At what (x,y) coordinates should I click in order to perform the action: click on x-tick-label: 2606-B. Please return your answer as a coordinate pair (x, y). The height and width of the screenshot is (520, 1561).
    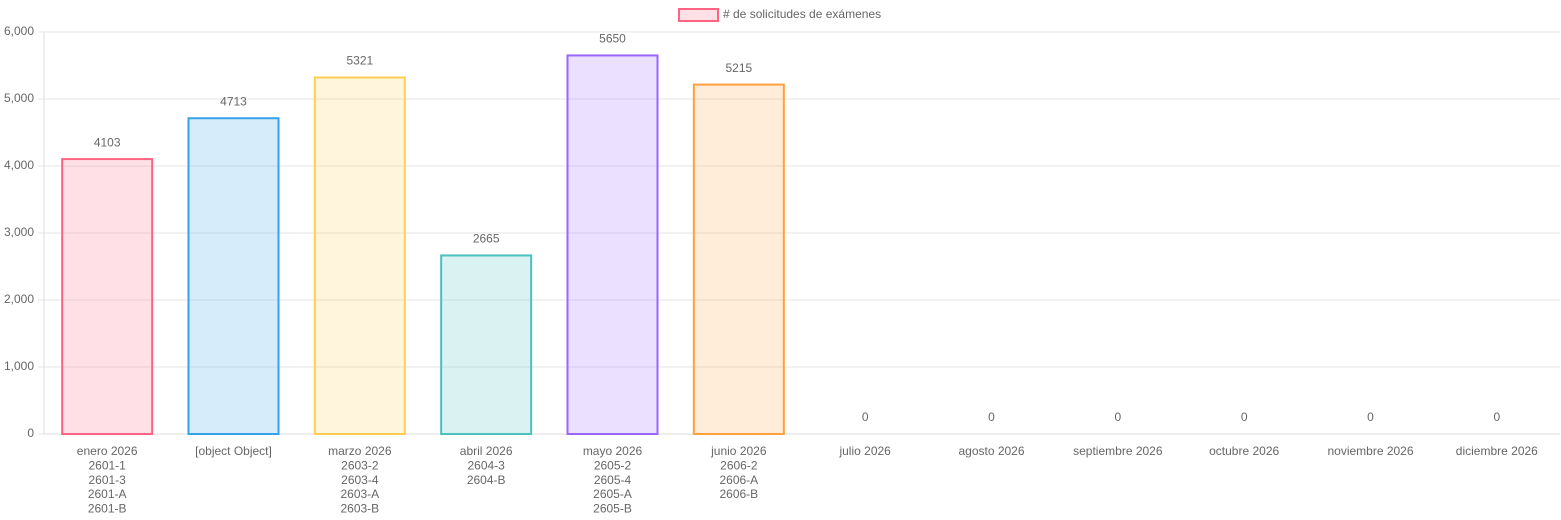
    Looking at the image, I should click on (738, 494).